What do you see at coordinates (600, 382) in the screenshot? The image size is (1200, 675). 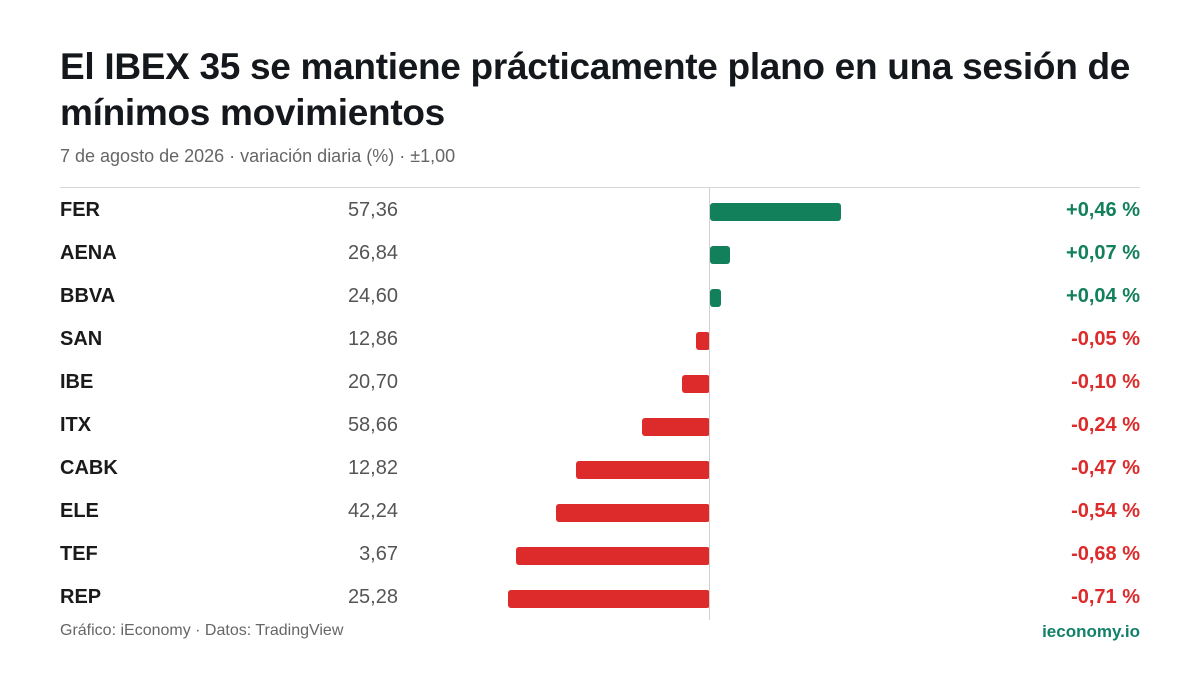 I see `chart-row: IBE 20,70 -0,10 %` at bounding box center [600, 382].